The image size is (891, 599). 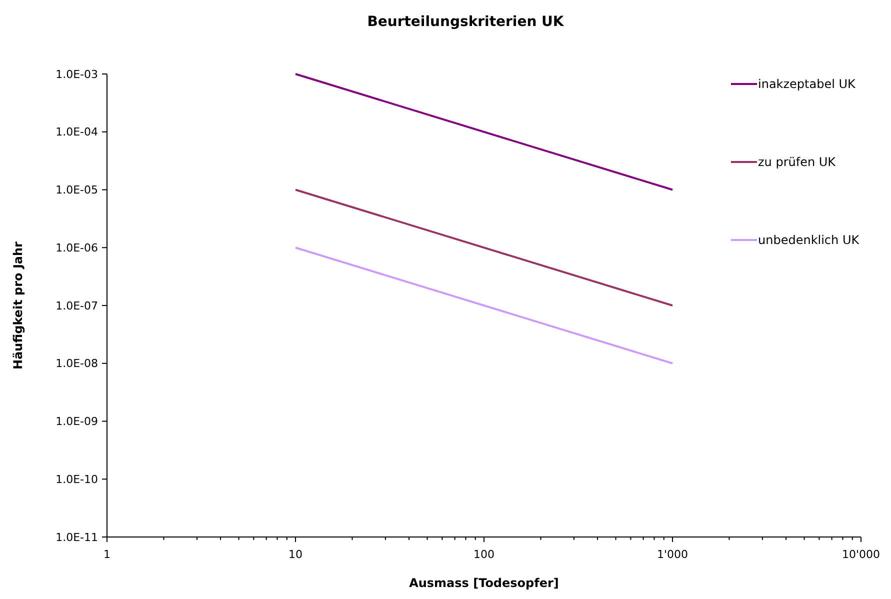 What do you see at coordinates (466, 22) in the screenshot?
I see `chart-title: Beurteilungskriterien UK` at bounding box center [466, 22].